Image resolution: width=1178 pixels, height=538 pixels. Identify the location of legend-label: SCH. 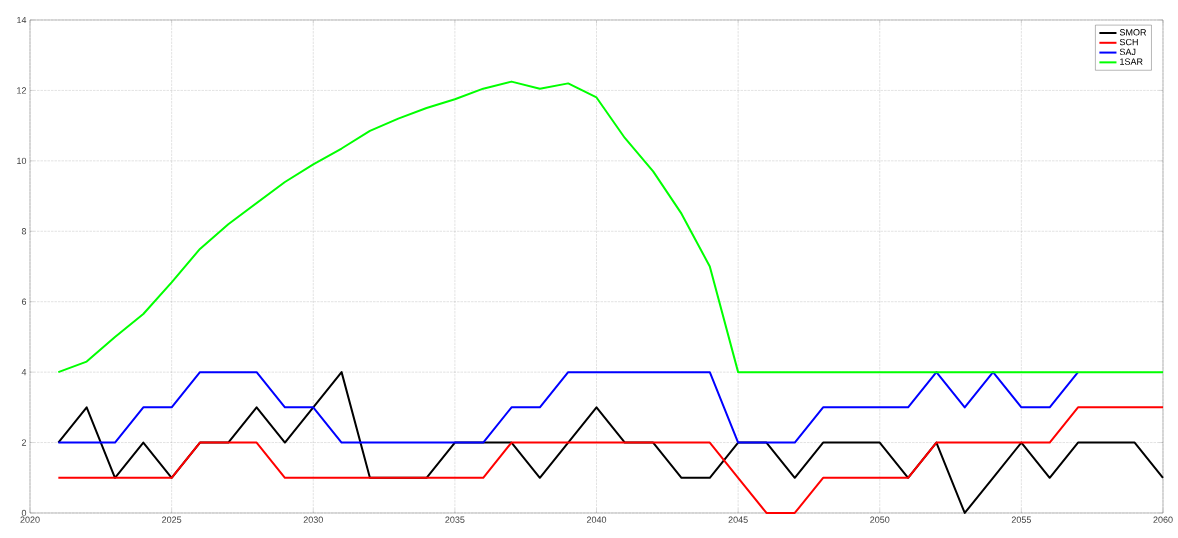
(1128, 42).